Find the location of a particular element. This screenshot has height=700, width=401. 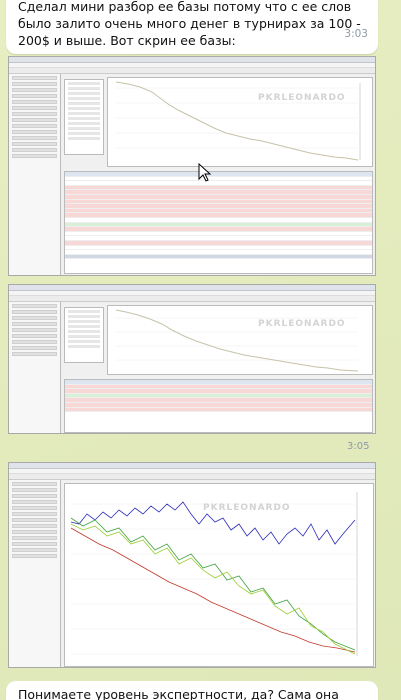

message-time: 3:03 is located at coordinates (356, 34).